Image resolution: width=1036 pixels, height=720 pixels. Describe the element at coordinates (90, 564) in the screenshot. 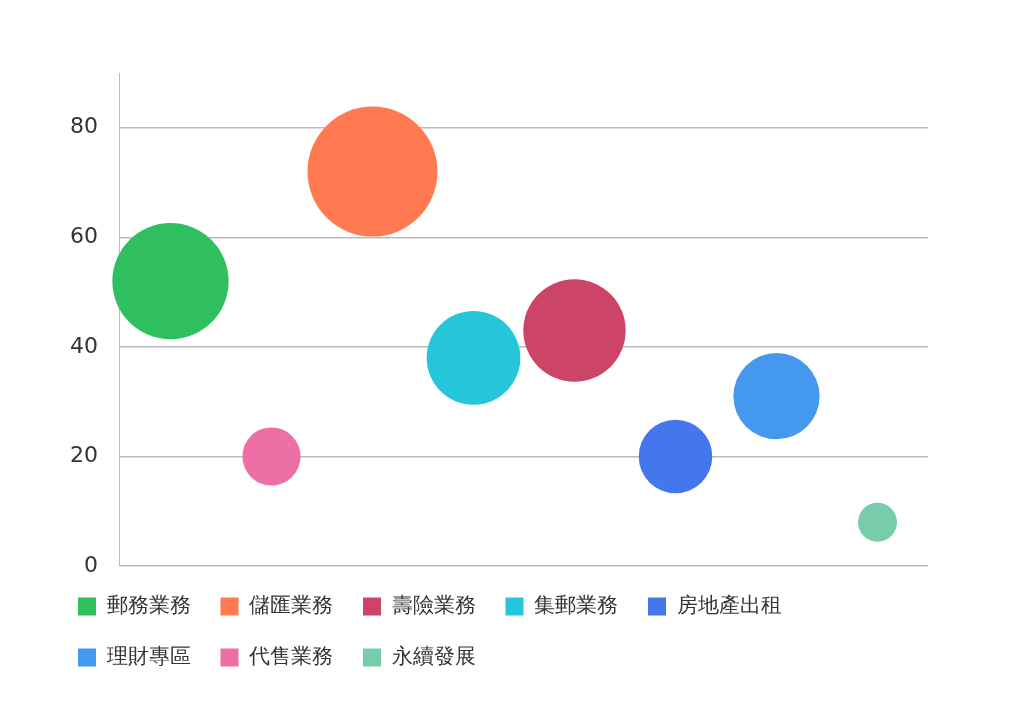

I see `y-tick-label: 0` at that location.